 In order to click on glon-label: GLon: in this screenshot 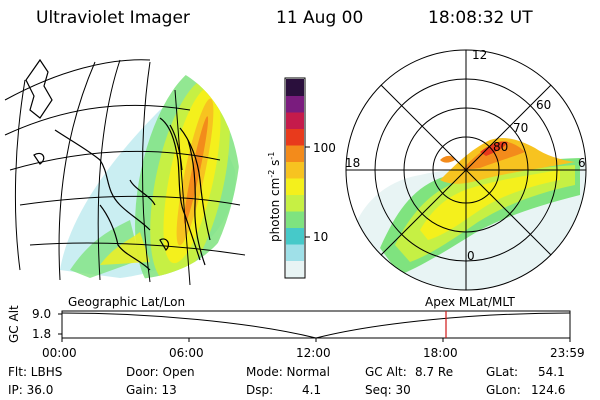, I will do `click(503, 390)`.